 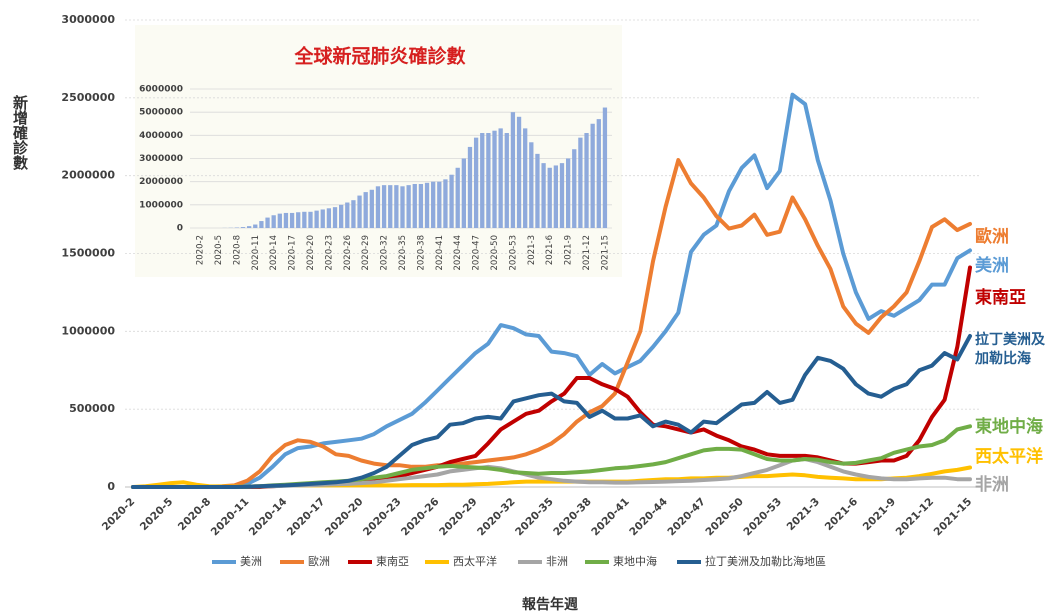 I want to click on legend-label: 東南亞, so click(x=392, y=561).